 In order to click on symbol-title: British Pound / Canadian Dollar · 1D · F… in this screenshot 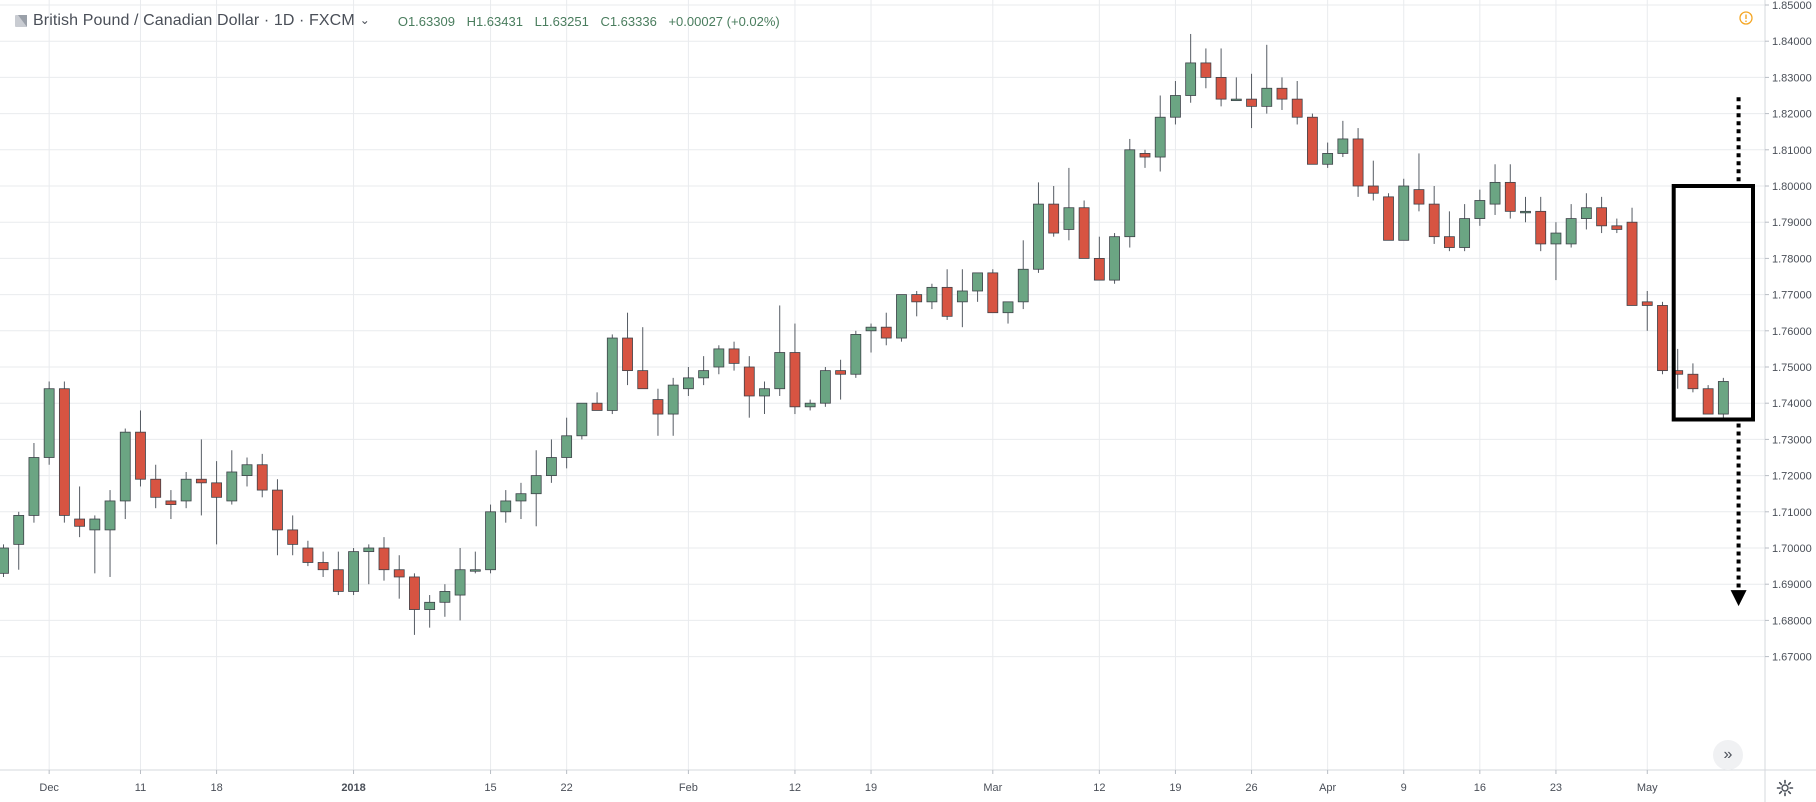, I will do `click(194, 20)`.